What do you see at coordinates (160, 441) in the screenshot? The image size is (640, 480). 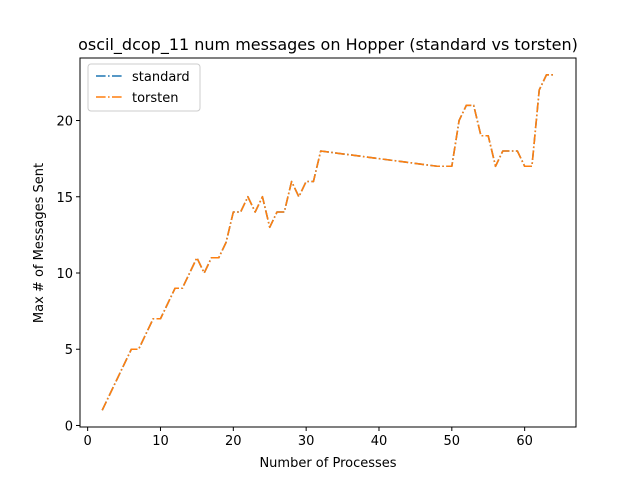 I see `x-tick-label: 10` at bounding box center [160, 441].